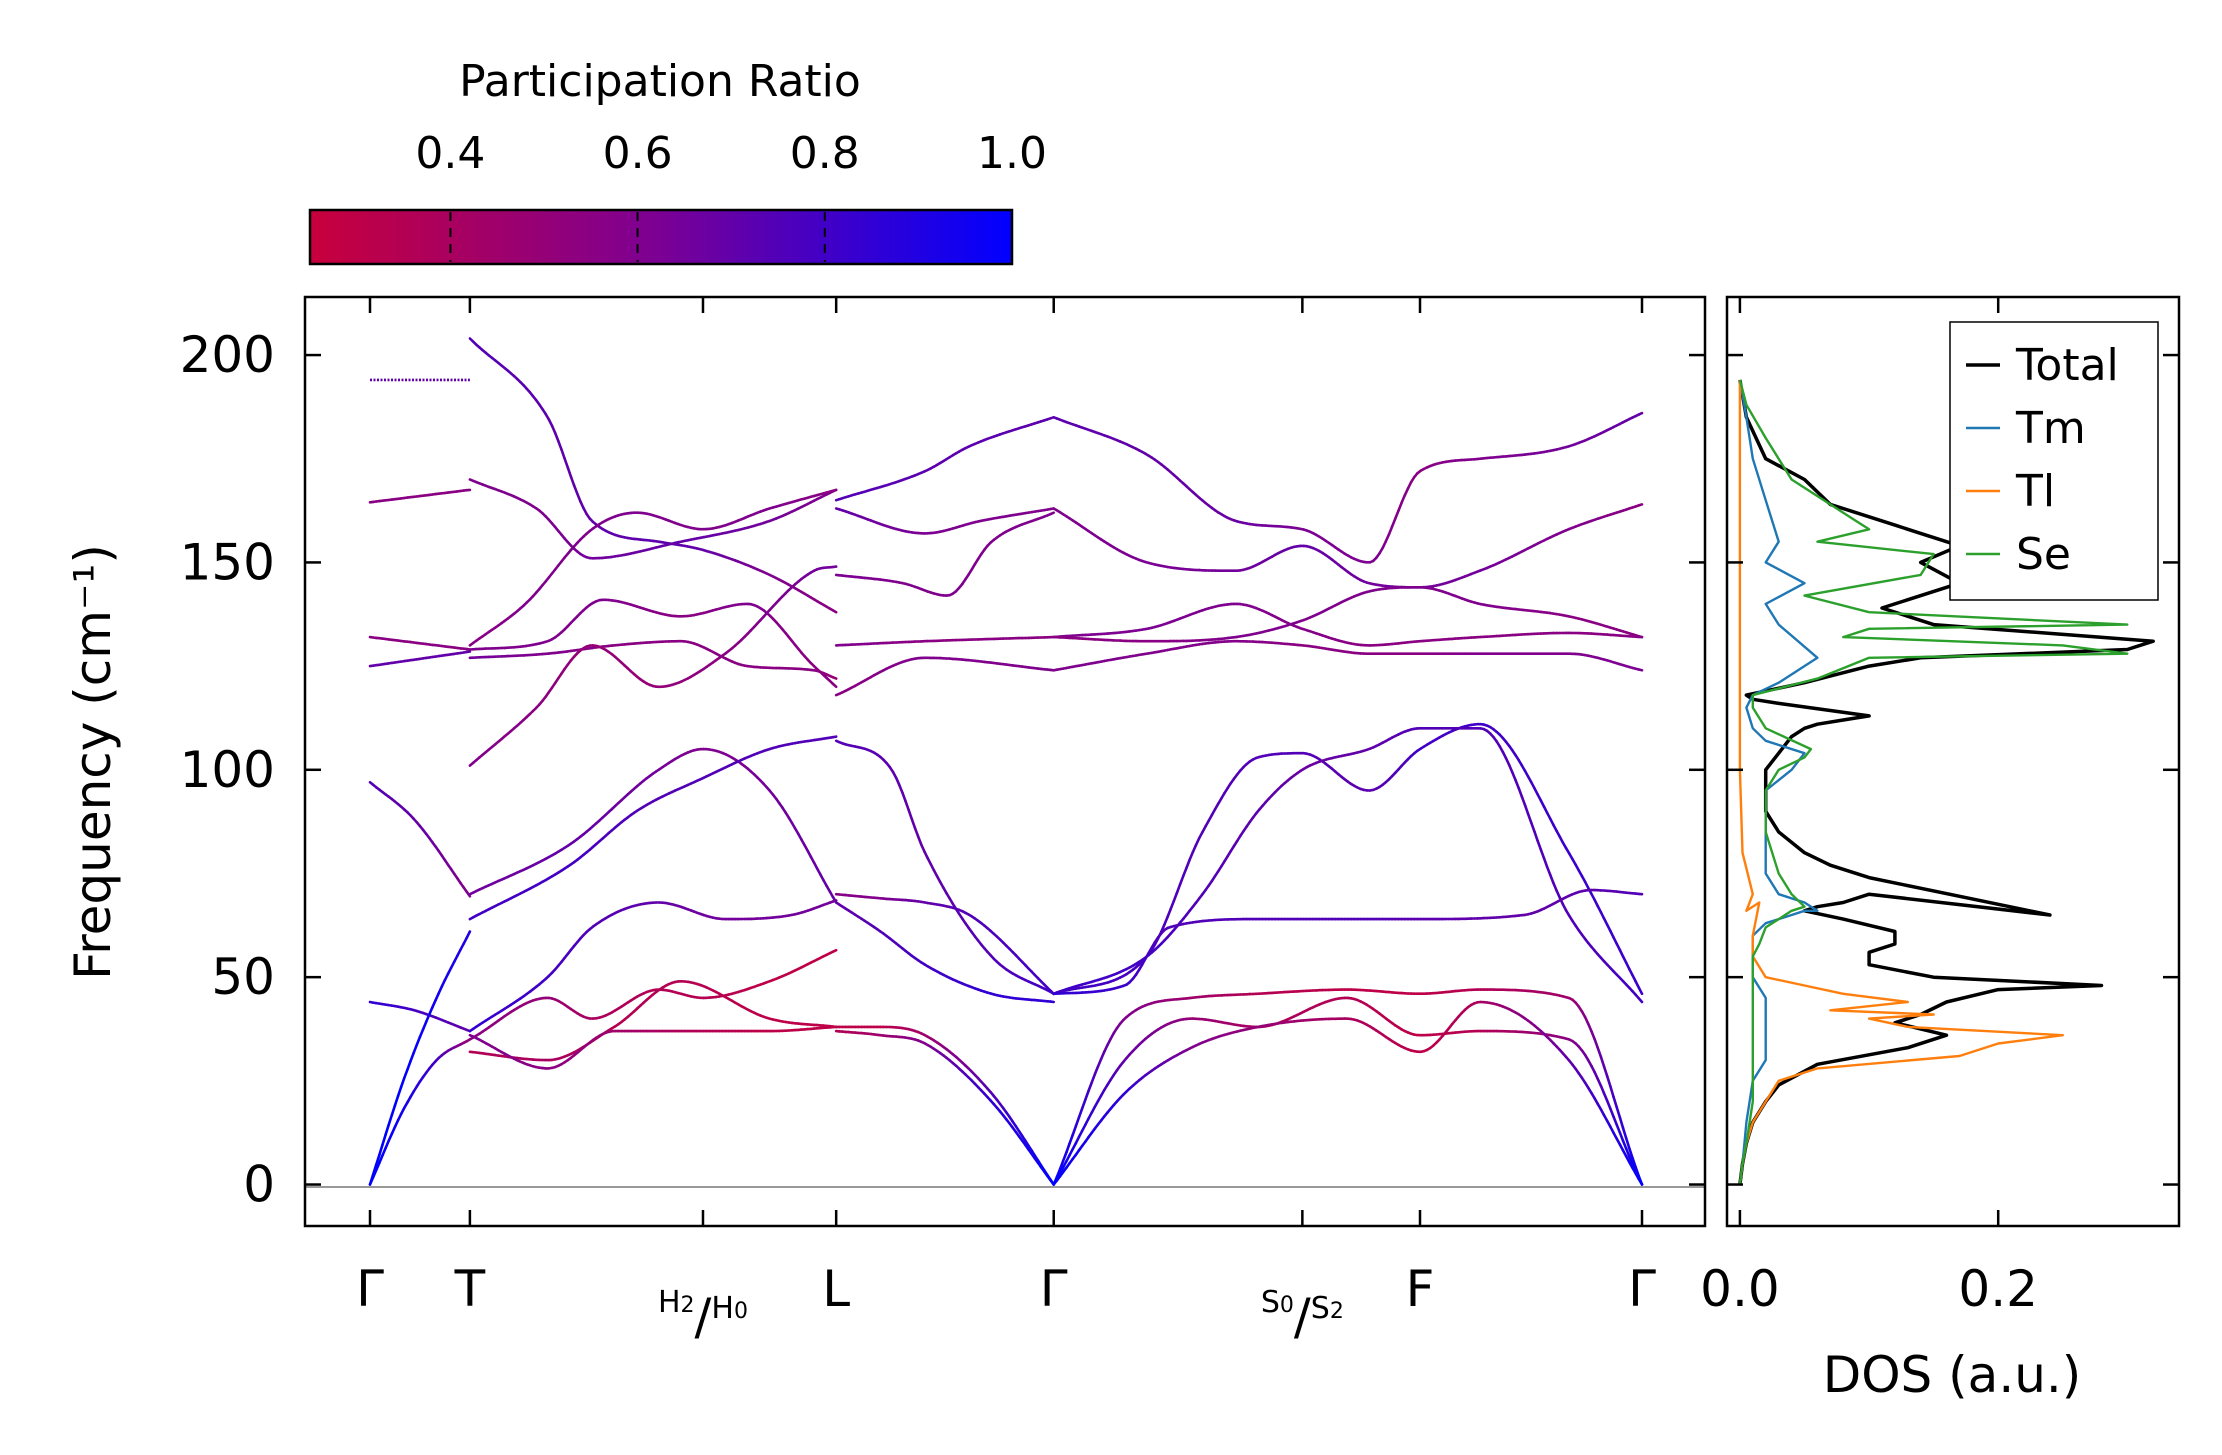 This screenshot has height=1455, width=2222. What do you see at coordinates (1348, 546) in the screenshot?
I see `band-b32` at bounding box center [1348, 546].